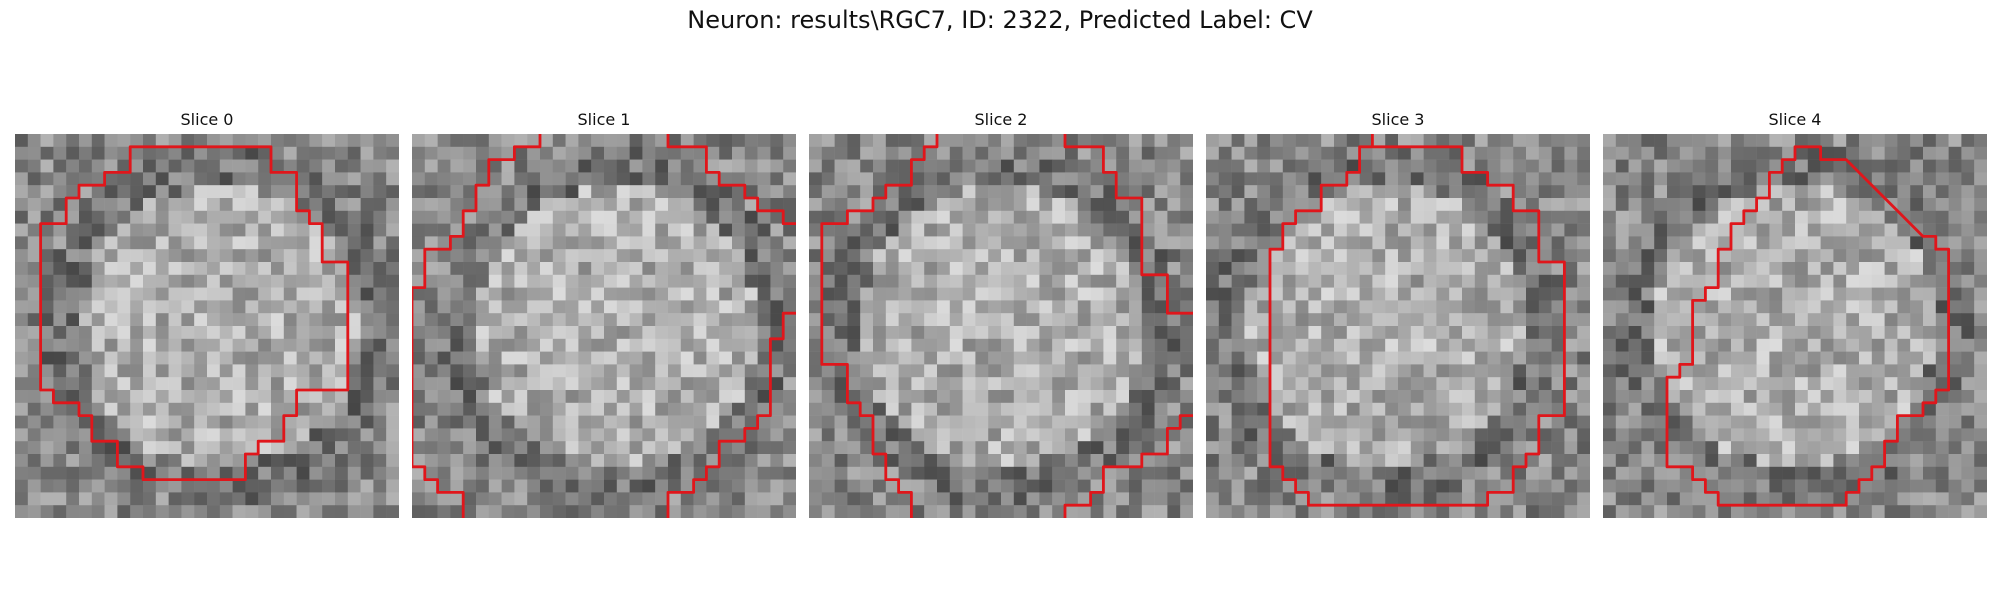 This screenshot has width=2000, height=600. What do you see at coordinates (1001, 119) in the screenshot?
I see `slice-title: Slice 2` at bounding box center [1001, 119].